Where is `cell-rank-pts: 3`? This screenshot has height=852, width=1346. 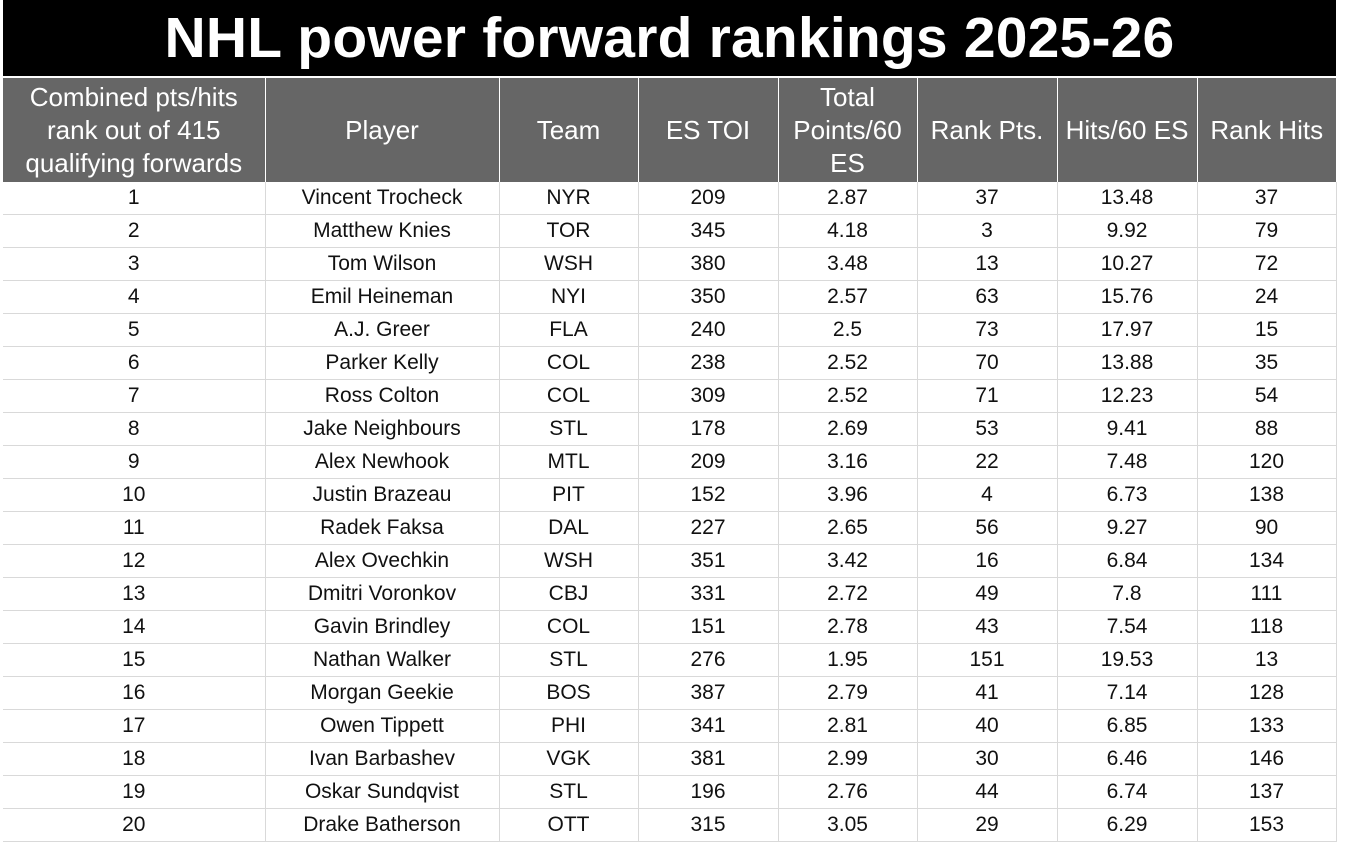 cell-rank-pts: 3 is located at coordinates (987, 231).